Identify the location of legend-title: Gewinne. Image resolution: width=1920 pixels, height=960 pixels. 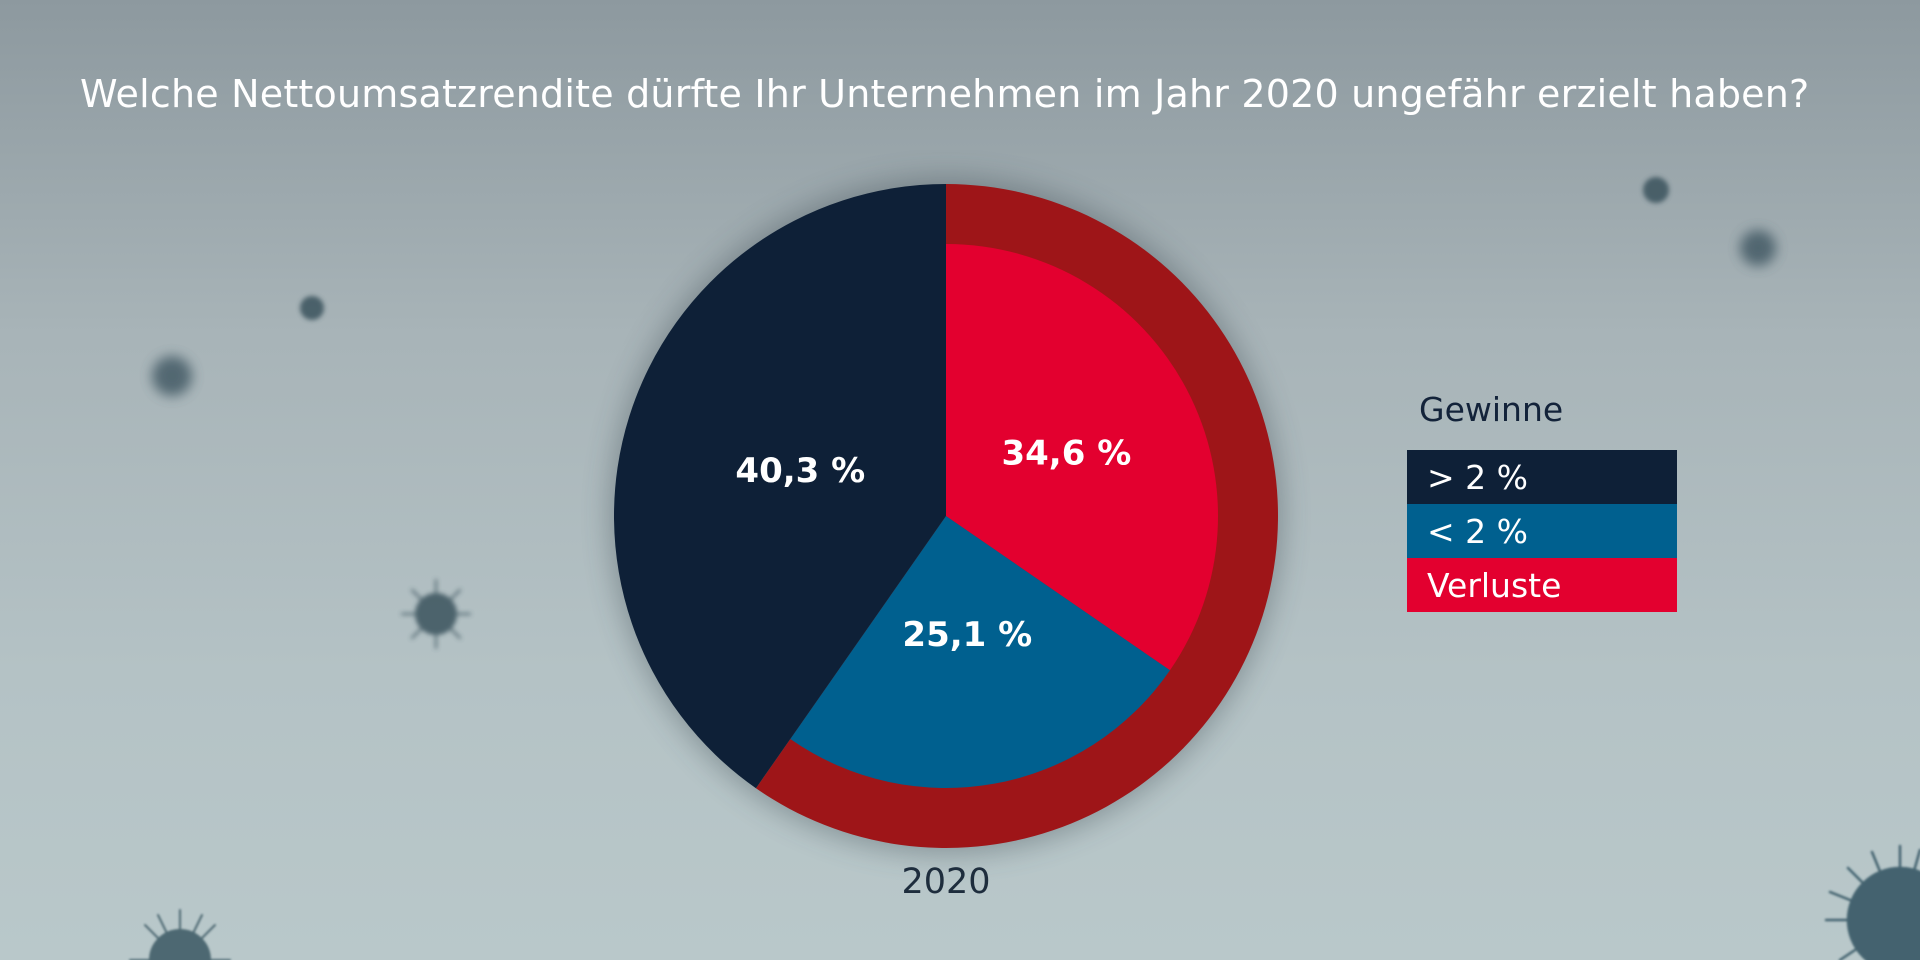
(1491, 409).